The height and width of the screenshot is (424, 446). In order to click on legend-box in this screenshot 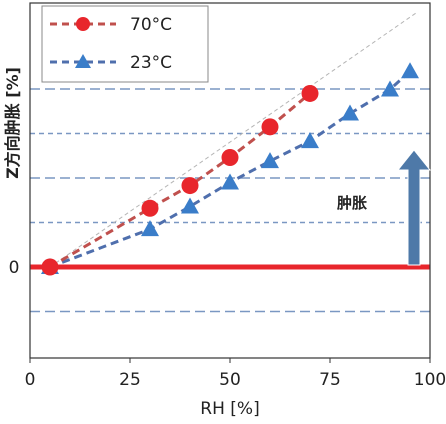, I will do `click(125, 44)`.